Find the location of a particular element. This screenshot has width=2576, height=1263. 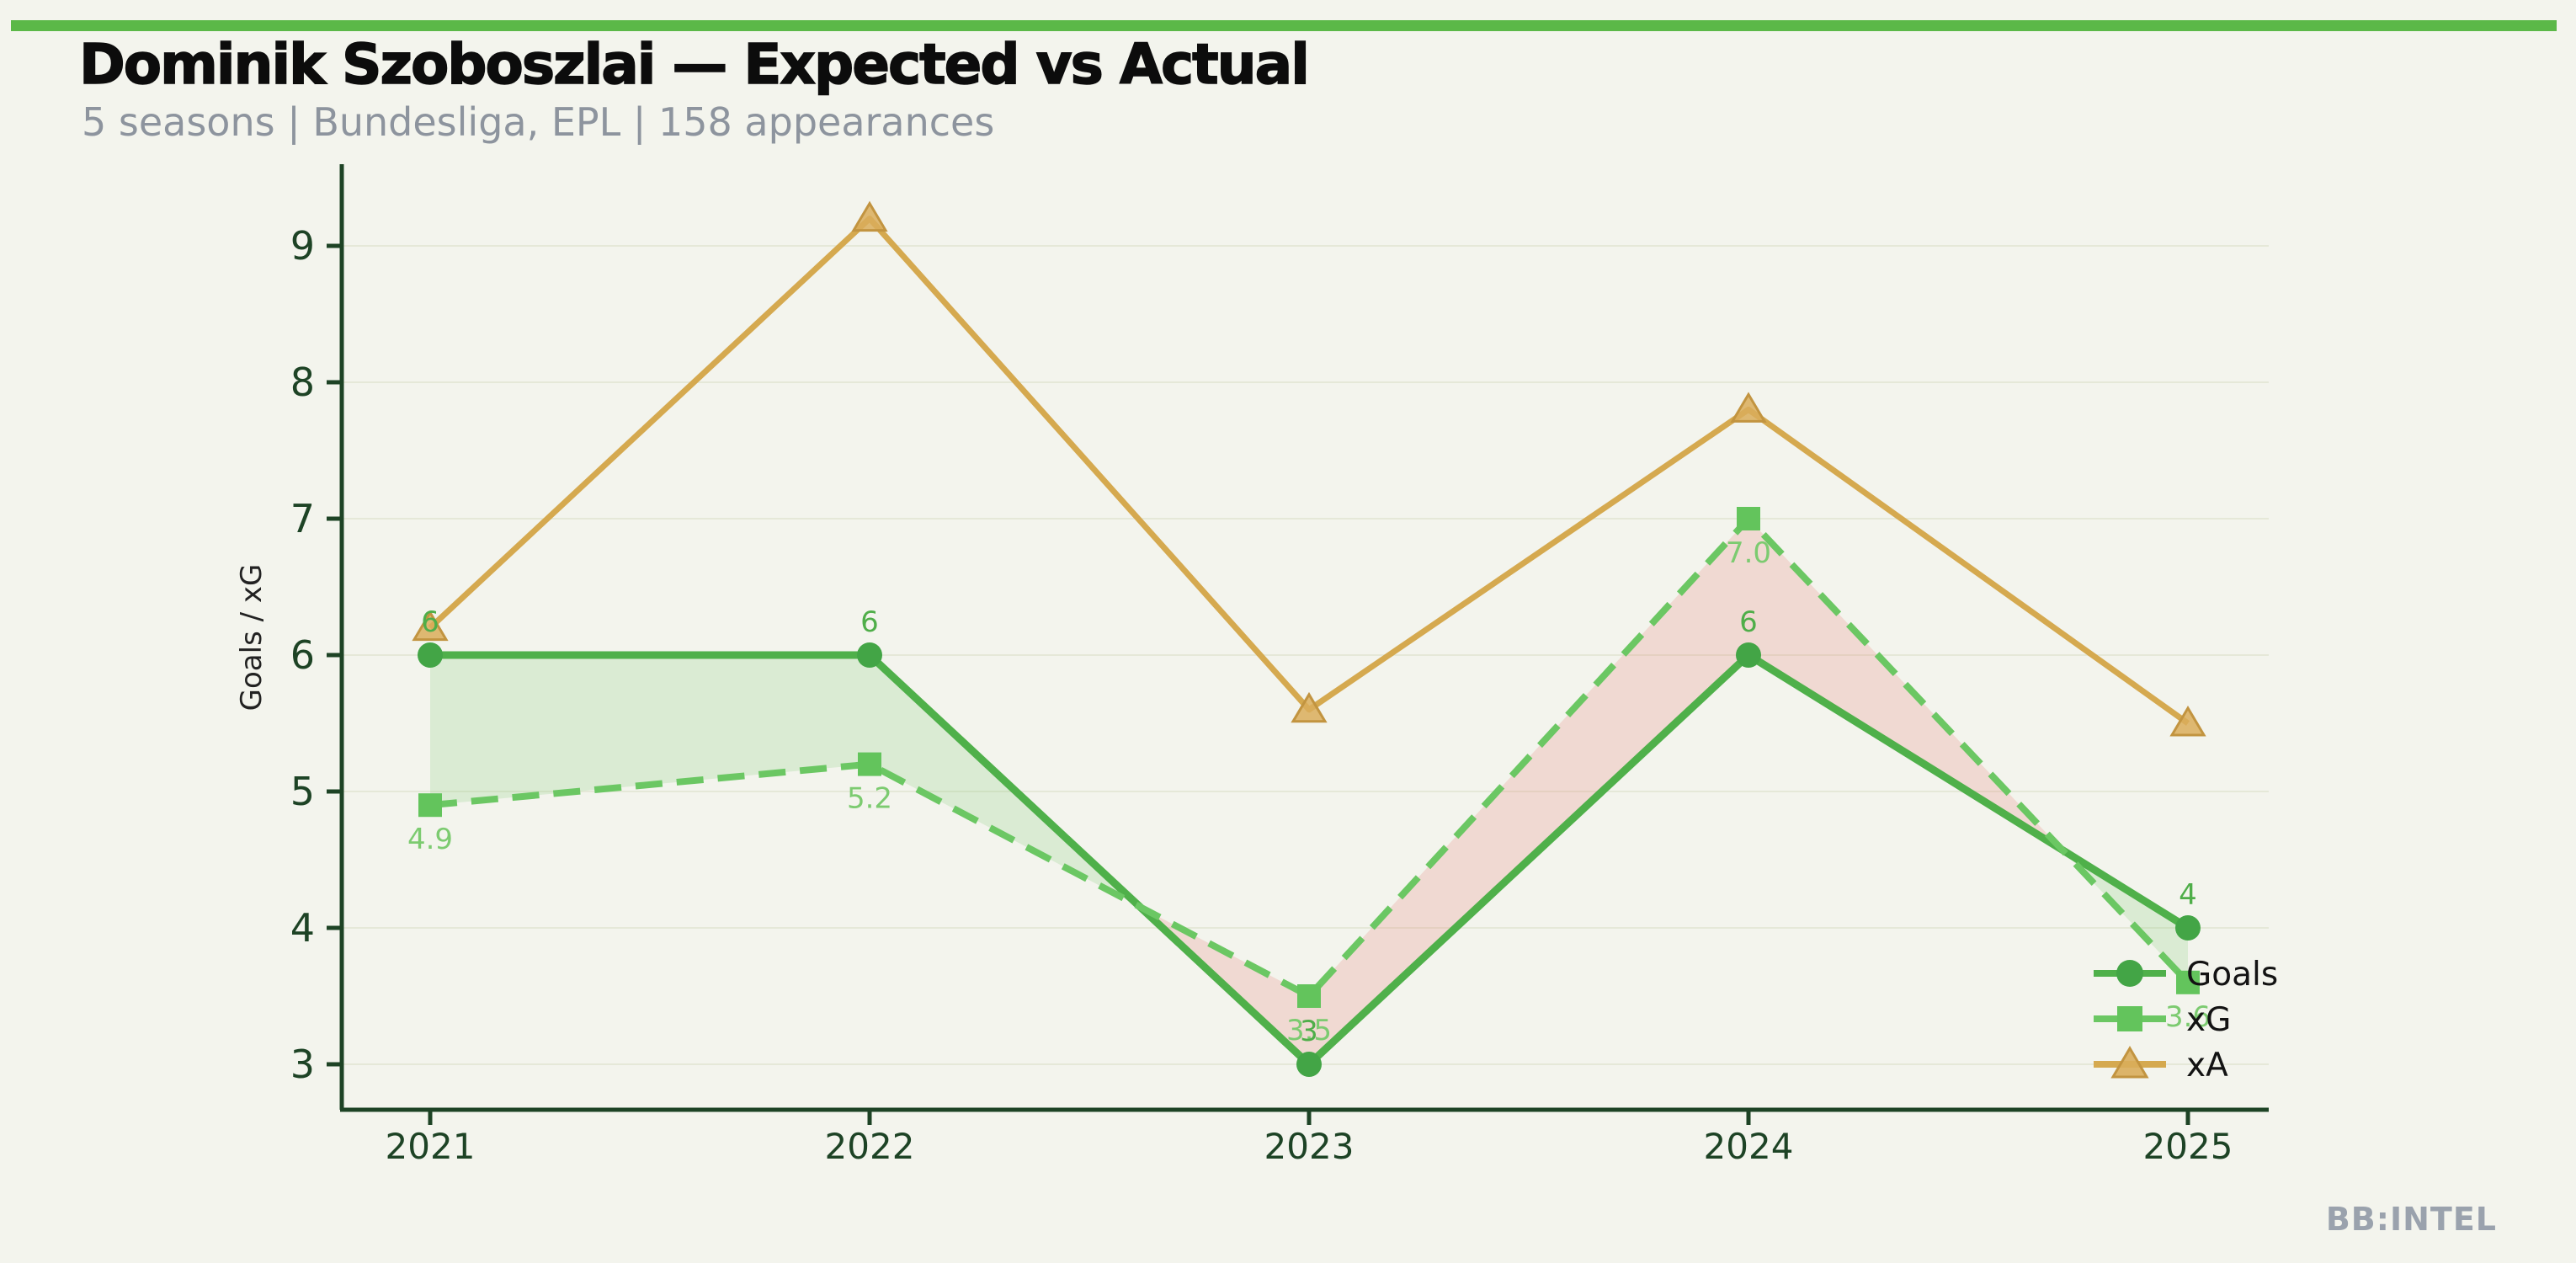

legend-label-xa: xA is located at coordinates (2207, 1065).